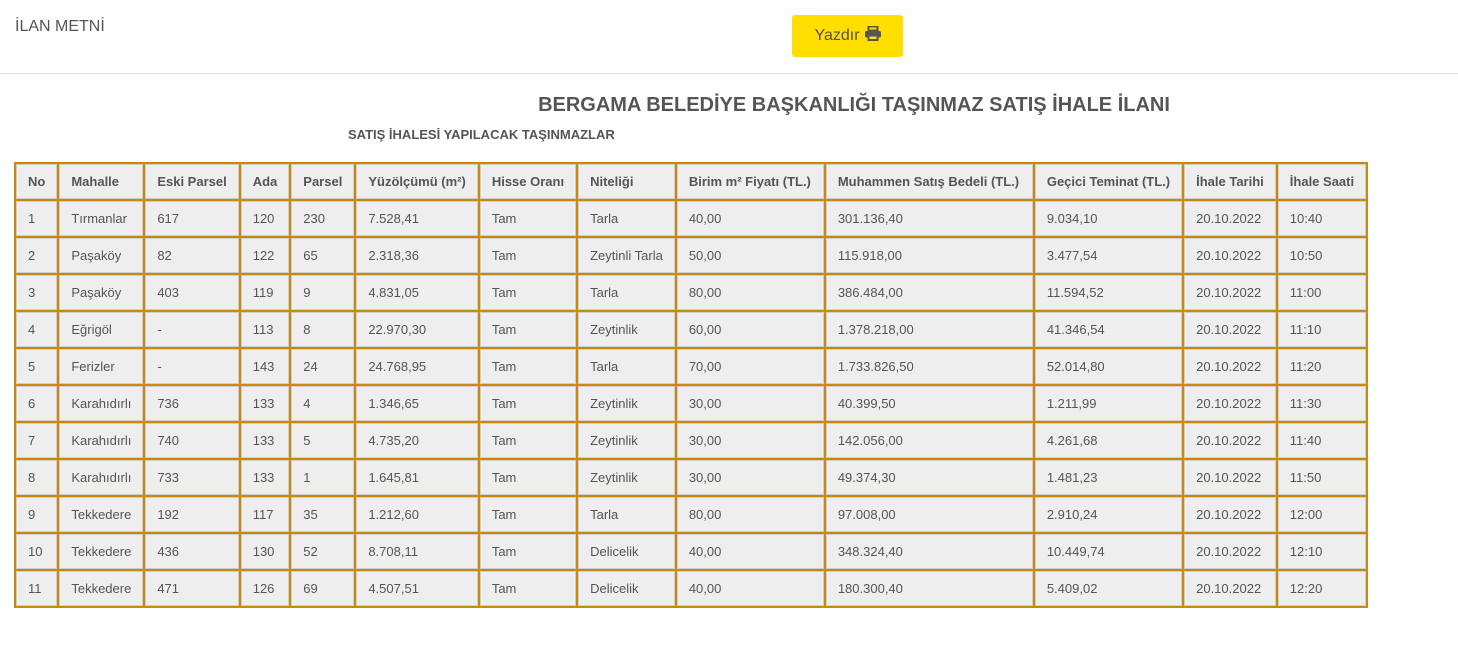  Describe the element at coordinates (192, 477) in the screenshot. I see `table-cell: 733` at that location.